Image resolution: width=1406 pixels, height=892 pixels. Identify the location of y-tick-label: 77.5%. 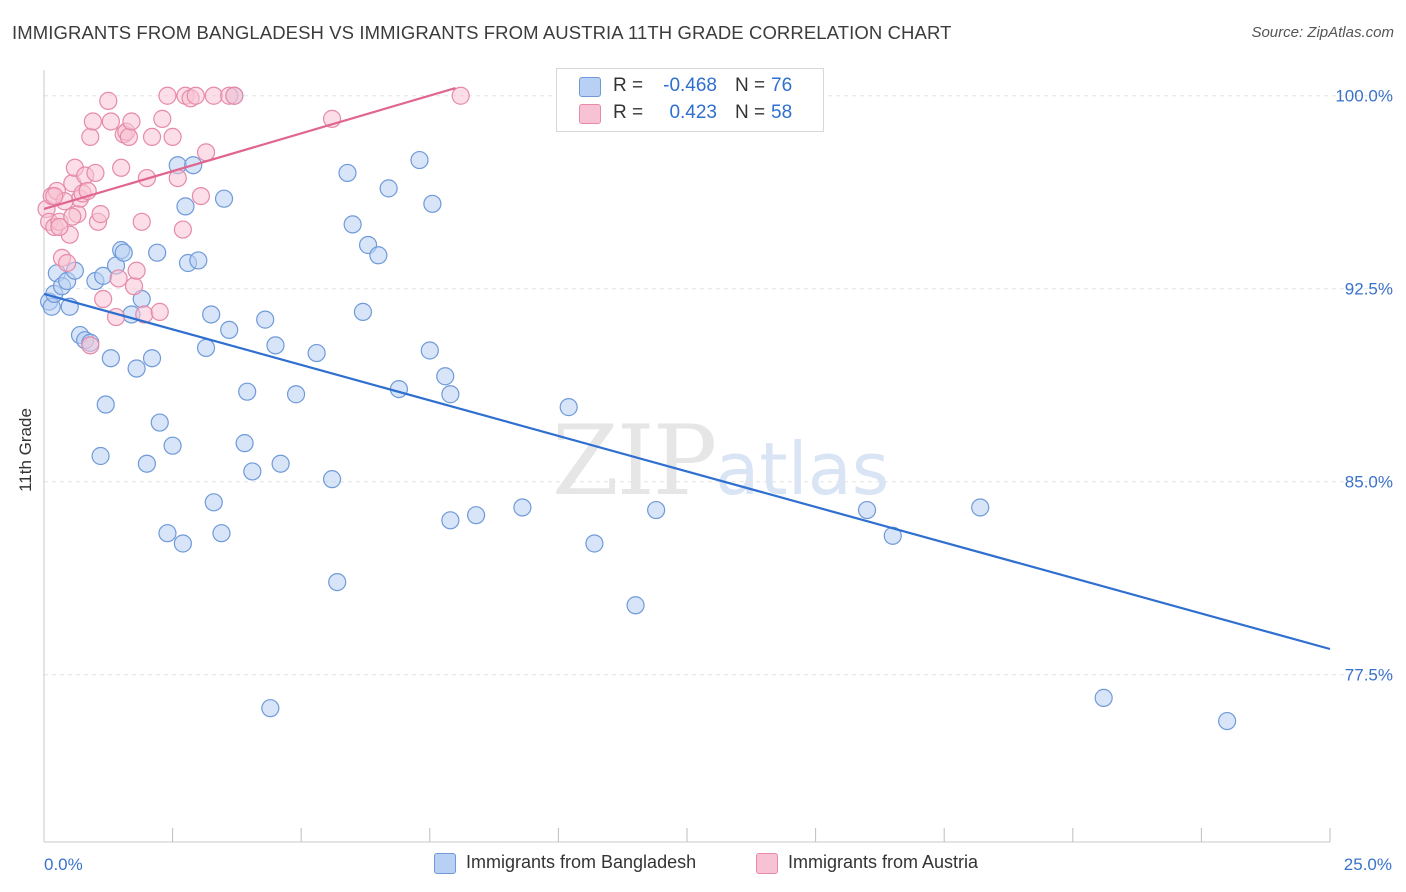
(1369, 675).